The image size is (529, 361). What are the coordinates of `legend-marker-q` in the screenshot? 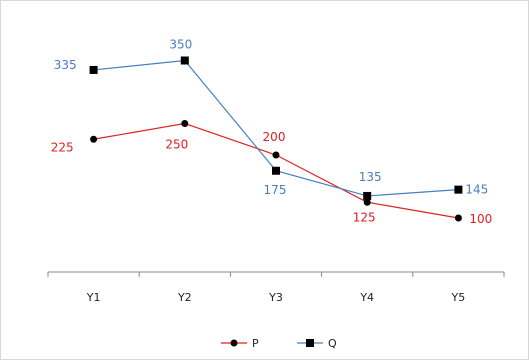 It's located at (310, 343).